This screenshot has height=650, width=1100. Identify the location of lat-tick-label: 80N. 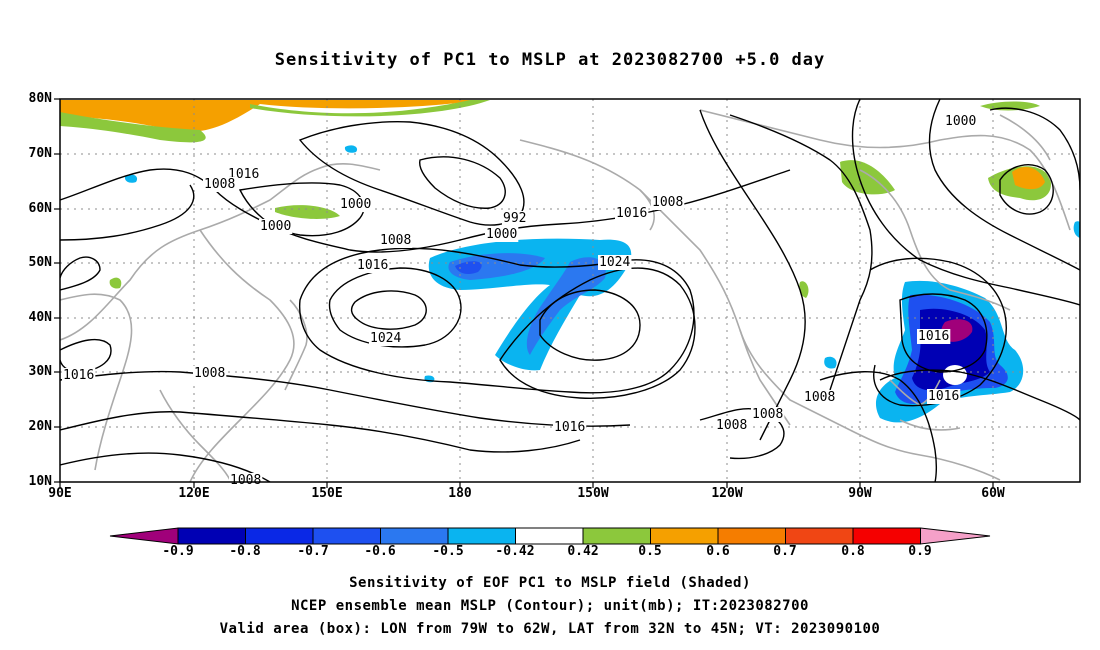
(40, 98).